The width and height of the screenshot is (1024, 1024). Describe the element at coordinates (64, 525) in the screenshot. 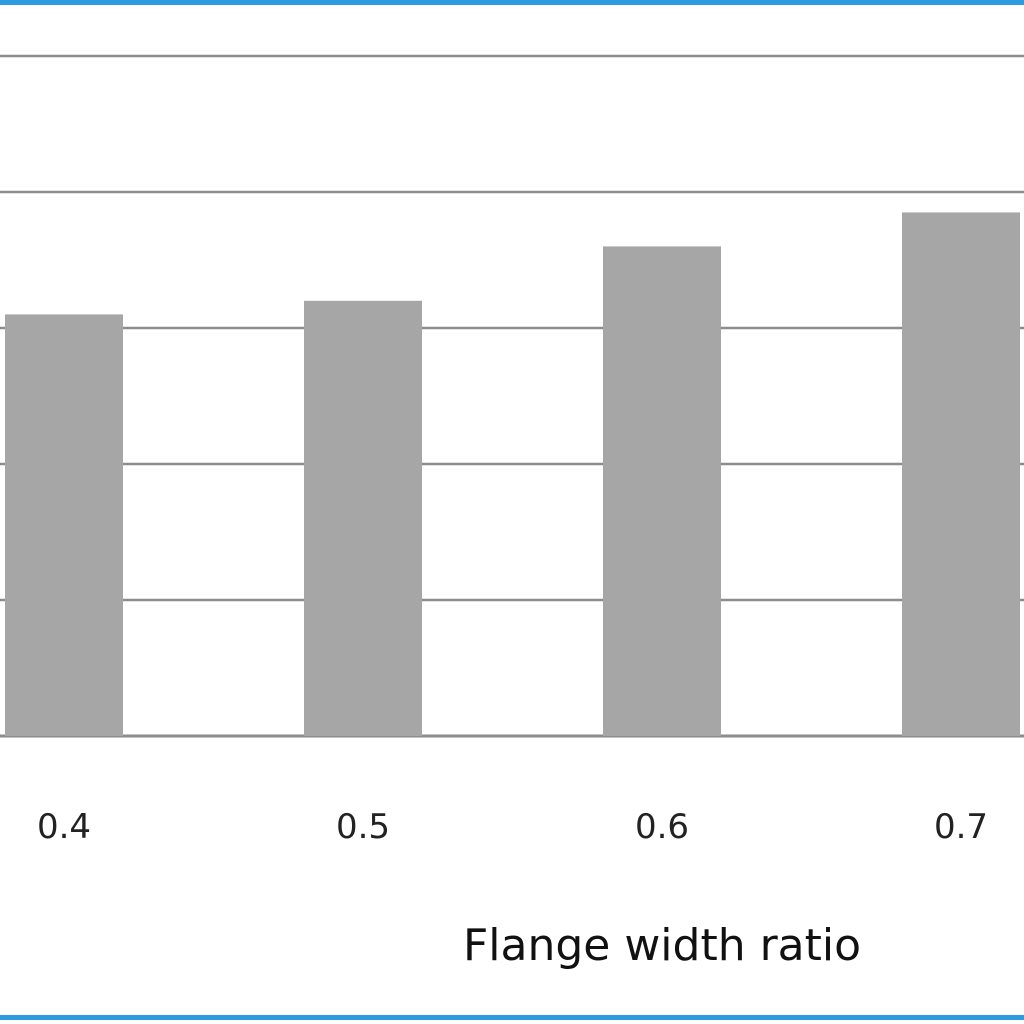

I see `bar-0.4` at that location.